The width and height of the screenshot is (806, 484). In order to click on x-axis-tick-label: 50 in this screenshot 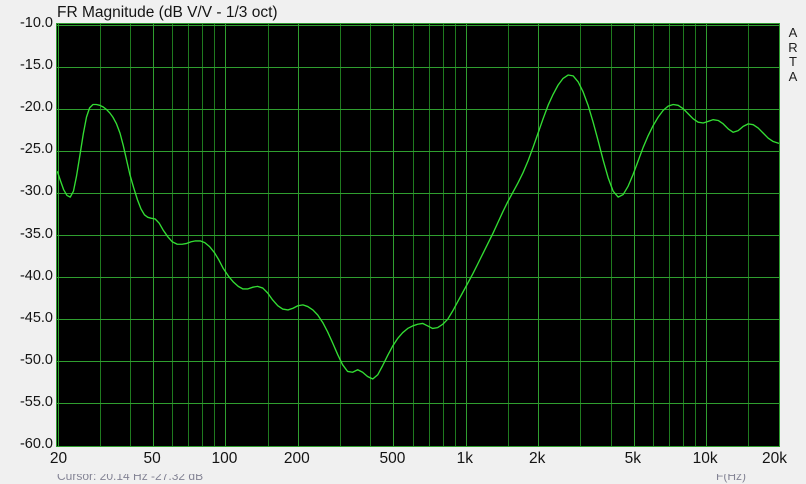, I will do `click(152, 458)`.